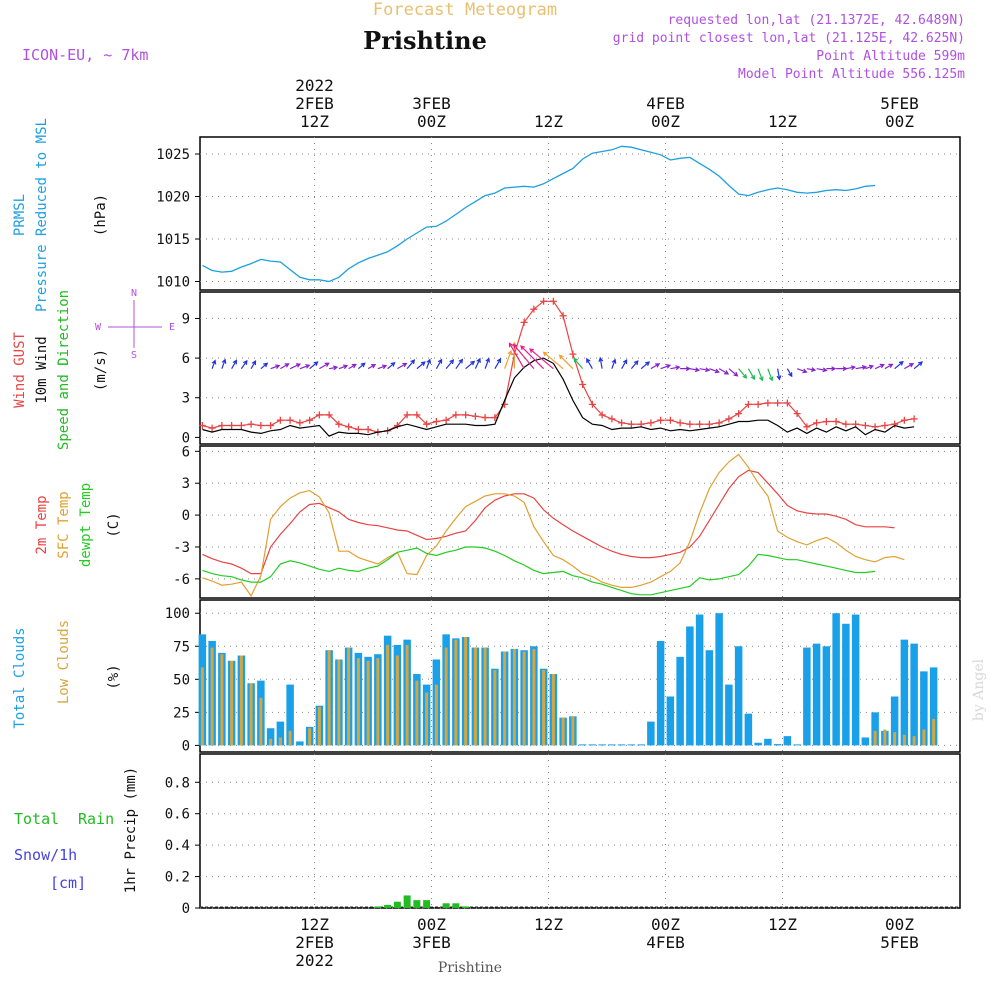  What do you see at coordinates (172, 327) in the screenshot?
I see `compass-e: E` at bounding box center [172, 327].